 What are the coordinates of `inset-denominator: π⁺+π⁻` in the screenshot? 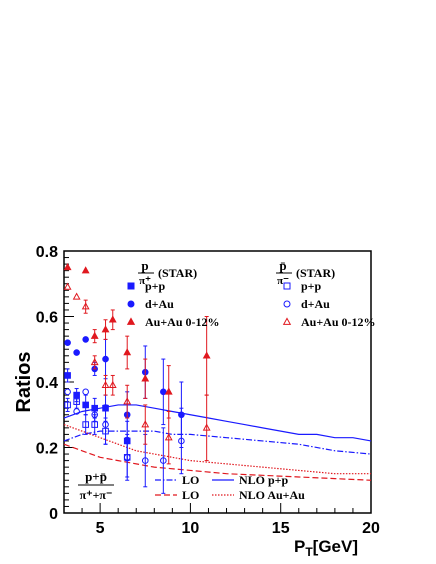 It's located at (96, 495).